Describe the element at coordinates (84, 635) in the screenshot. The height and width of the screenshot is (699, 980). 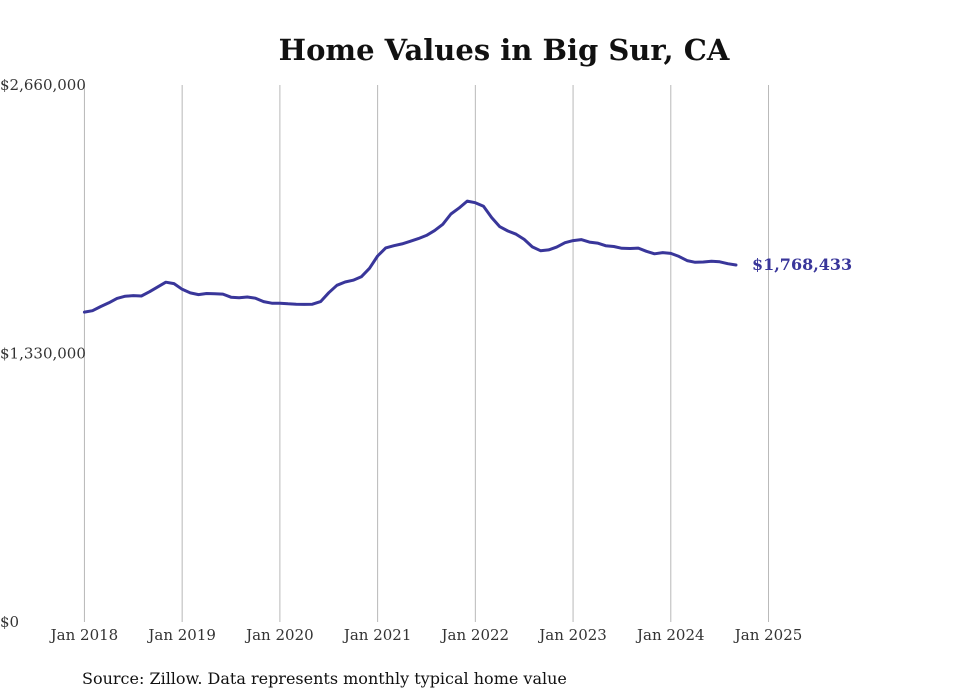
I see `x-tick-label: Jan 2018` at that location.